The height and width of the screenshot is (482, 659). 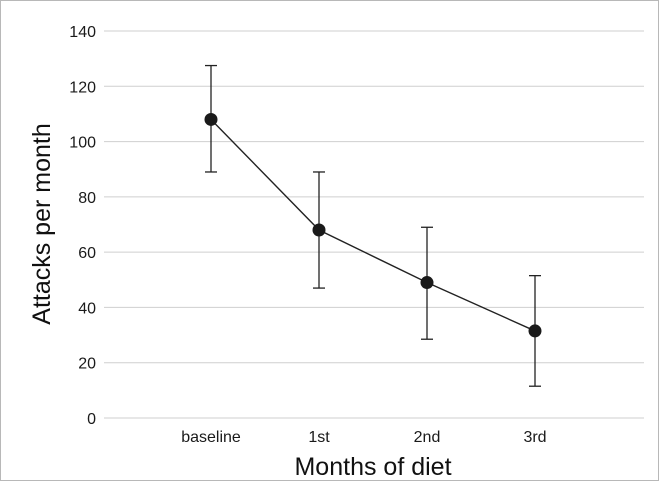 What do you see at coordinates (82, 143) in the screenshot?
I see `y-tick-label-100: 100` at bounding box center [82, 143].